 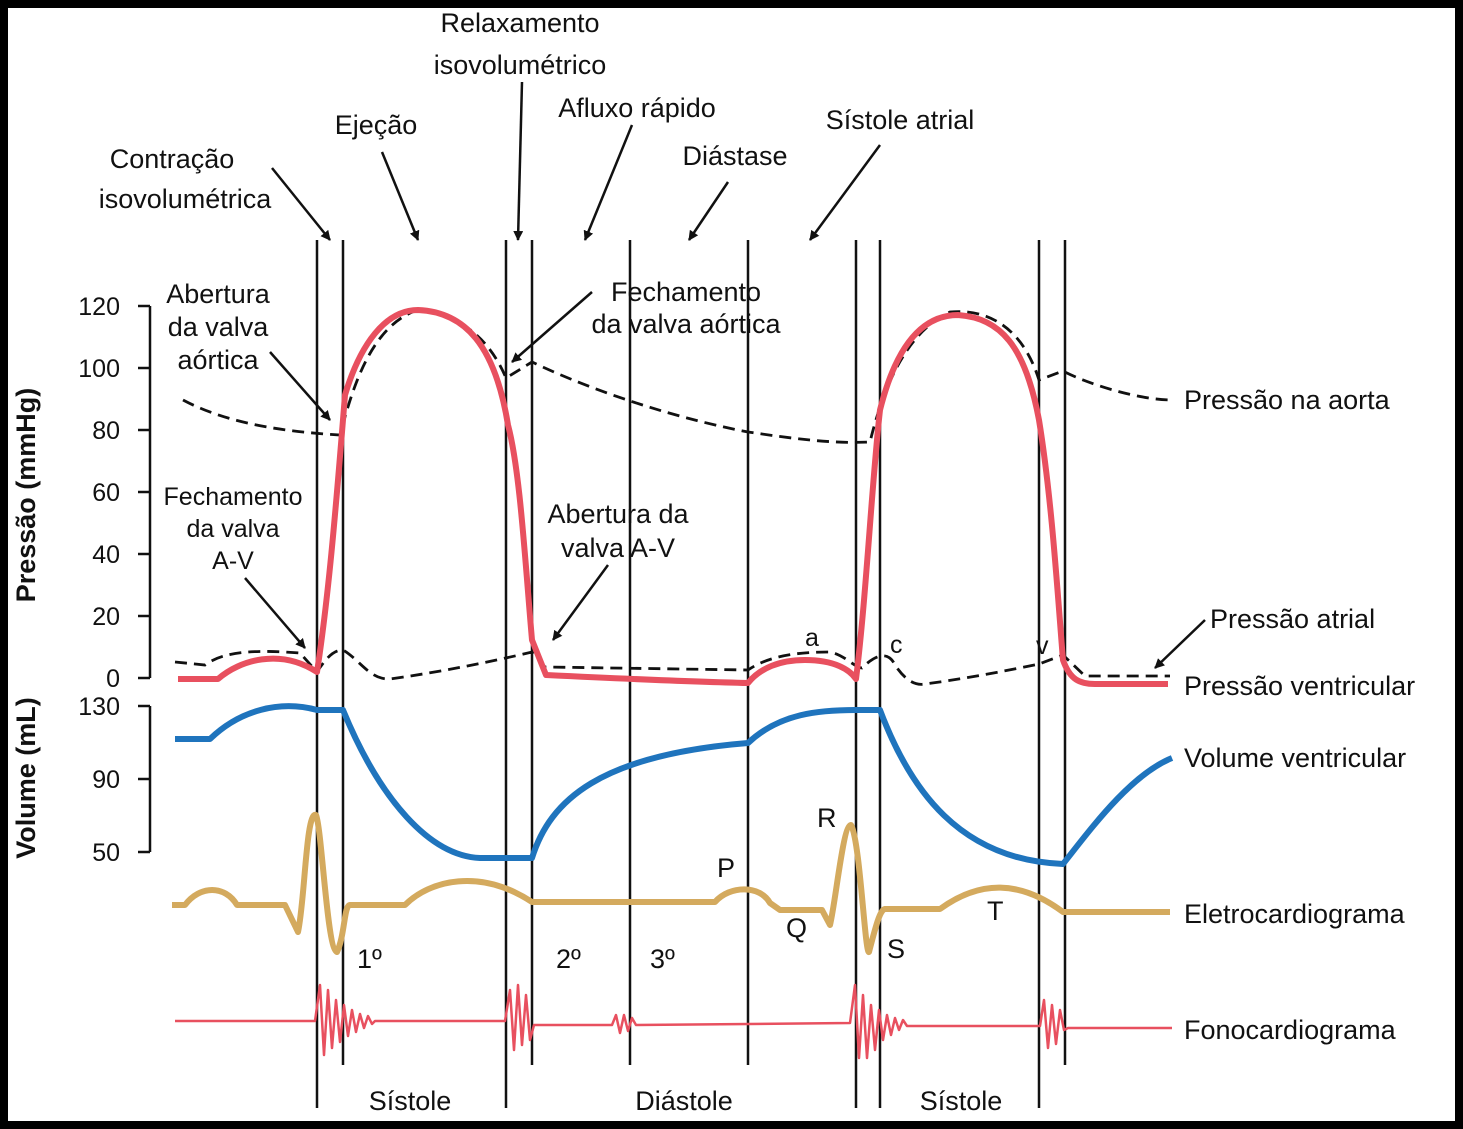 I want to click on pressure-tick: 80, so click(x=106, y=431).